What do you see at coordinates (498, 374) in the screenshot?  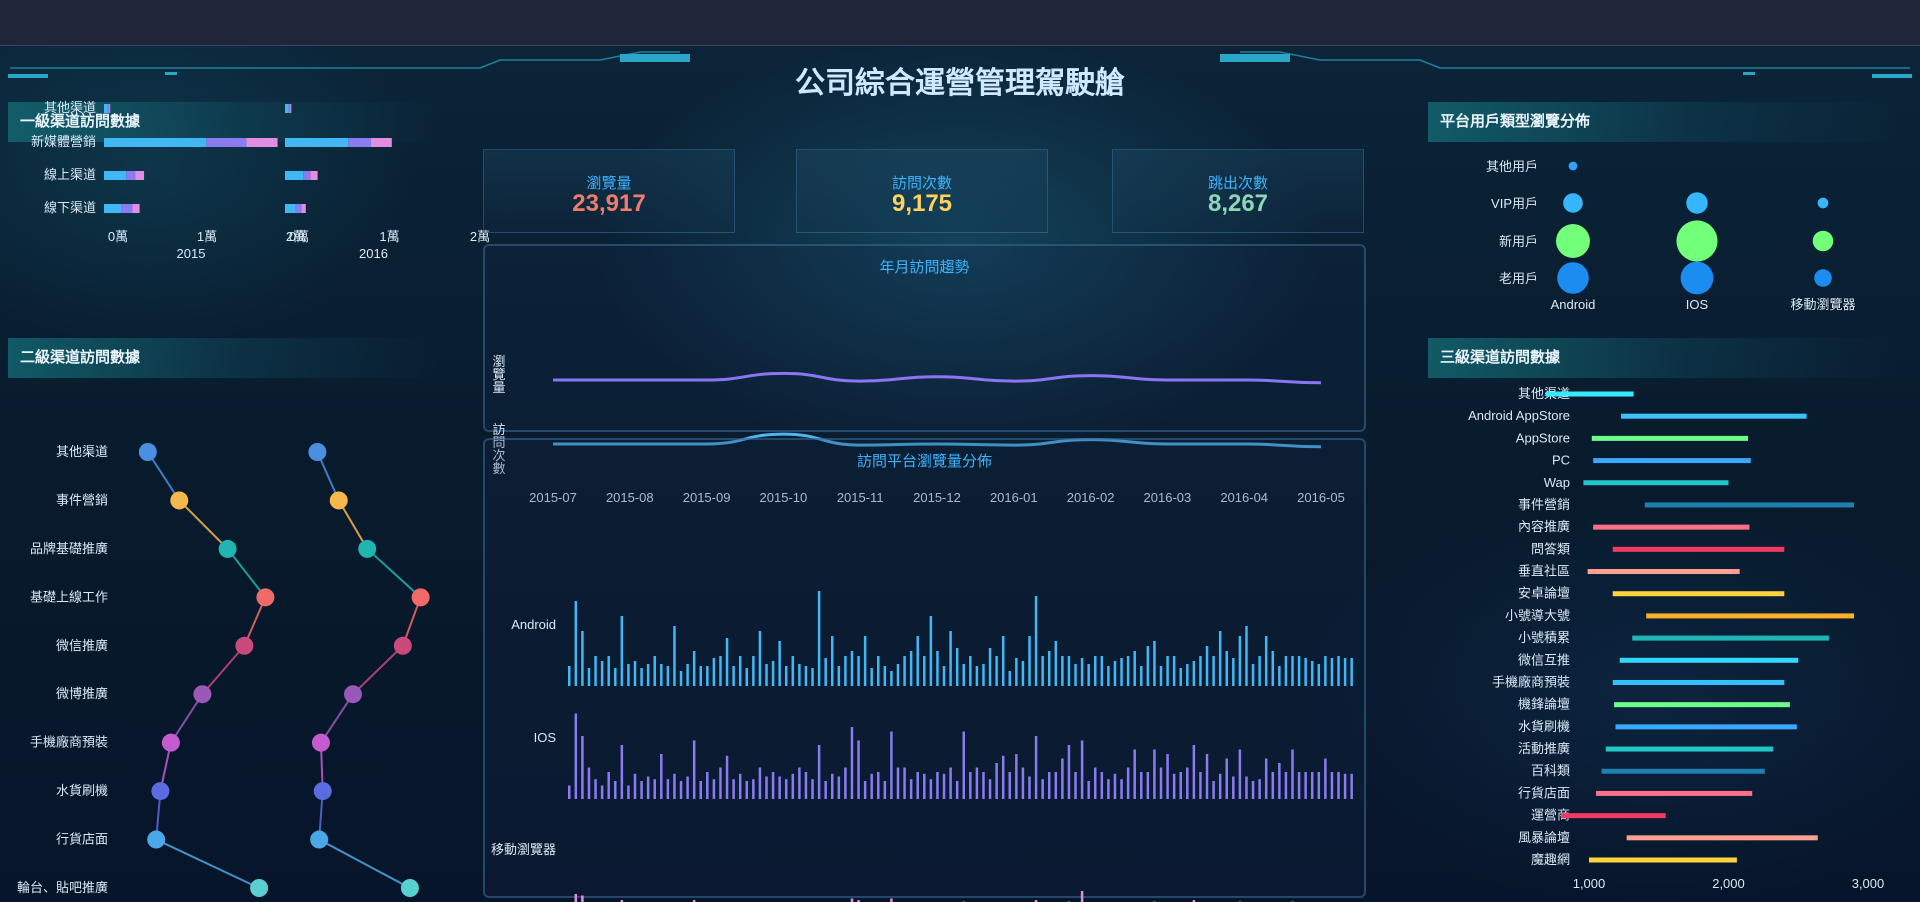 I see `trend-series-label: 覽` at bounding box center [498, 374].